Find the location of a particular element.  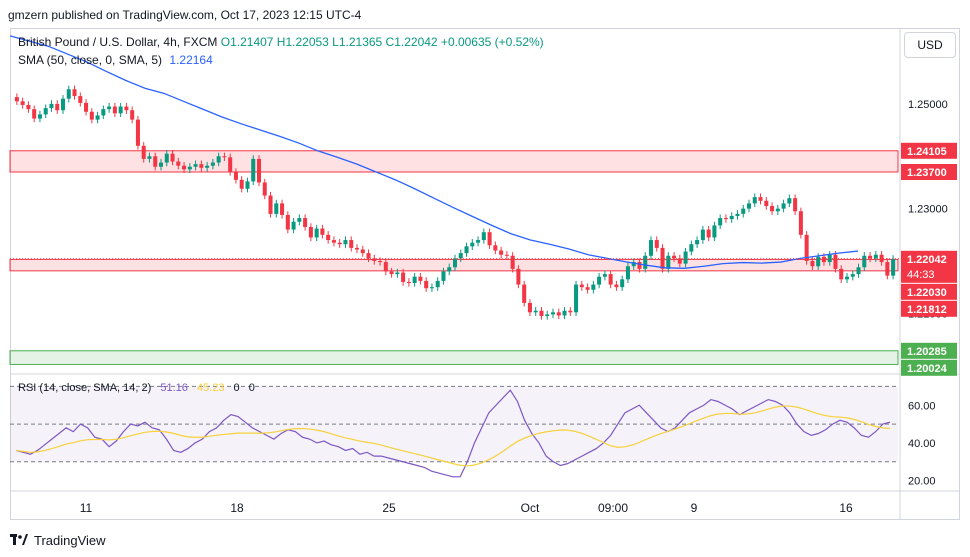

price-tick-label: 1.23000 is located at coordinates (928, 210).